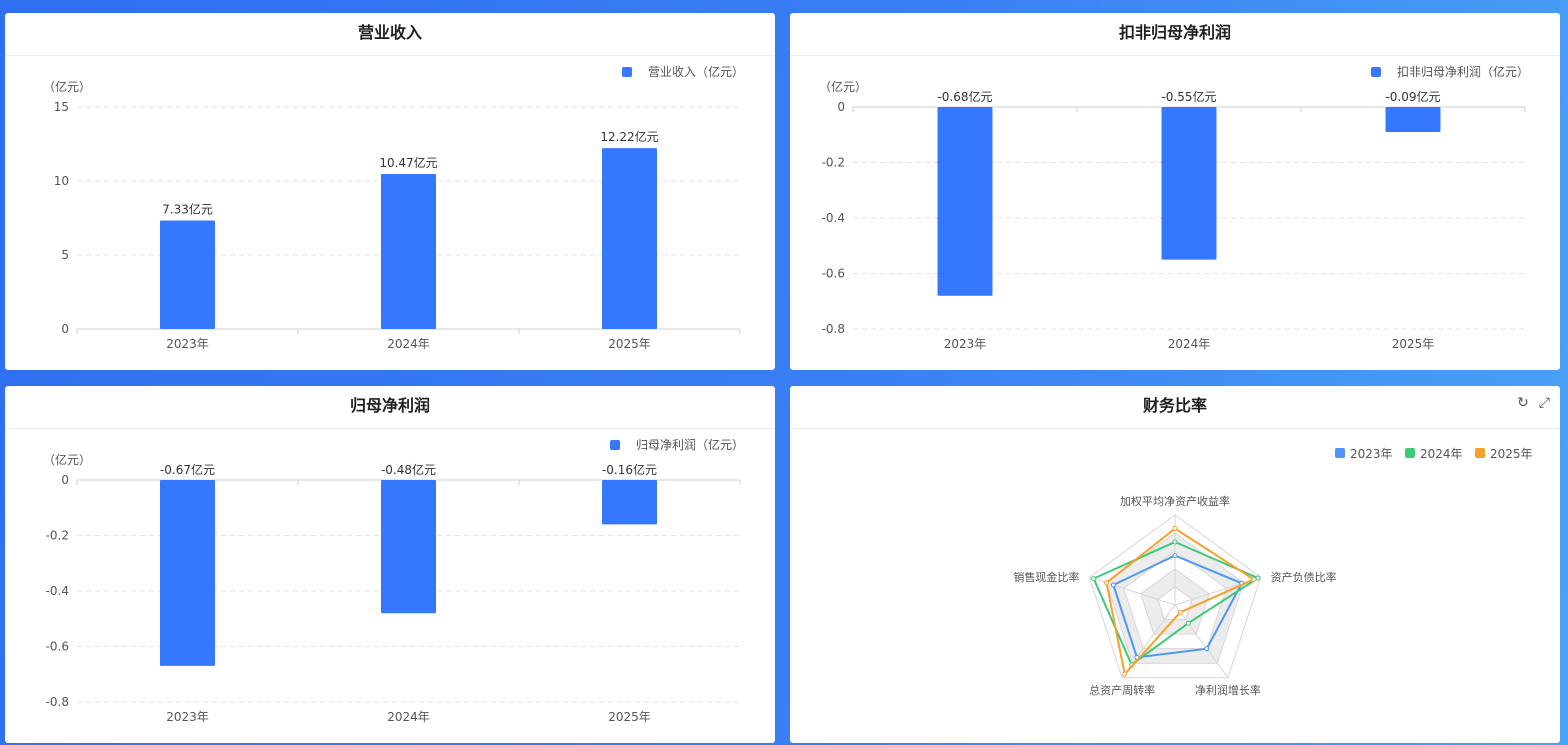  What do you see at coordinates (65, 255) in the screenshot?
I see `y-tick-label: 5` at bounding box center [65, 255].